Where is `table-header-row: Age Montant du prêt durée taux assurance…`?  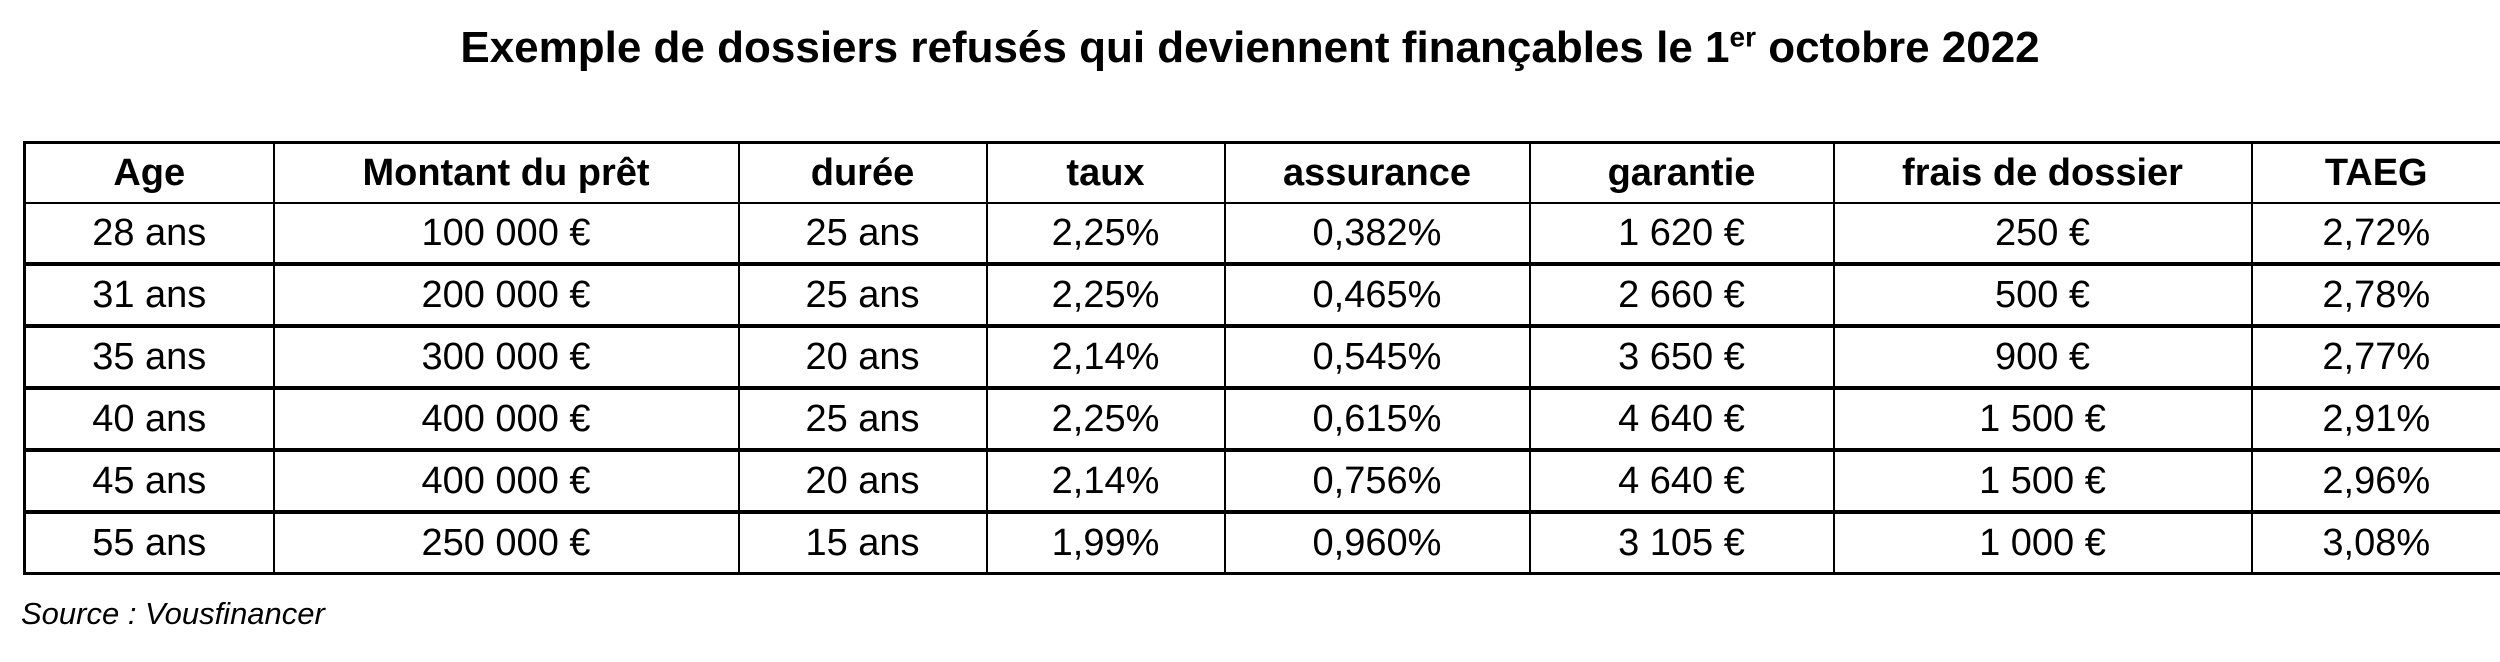
table-header-row: Age Montant du prêt durée taux assurance… is located at coordinates (1261, 172).